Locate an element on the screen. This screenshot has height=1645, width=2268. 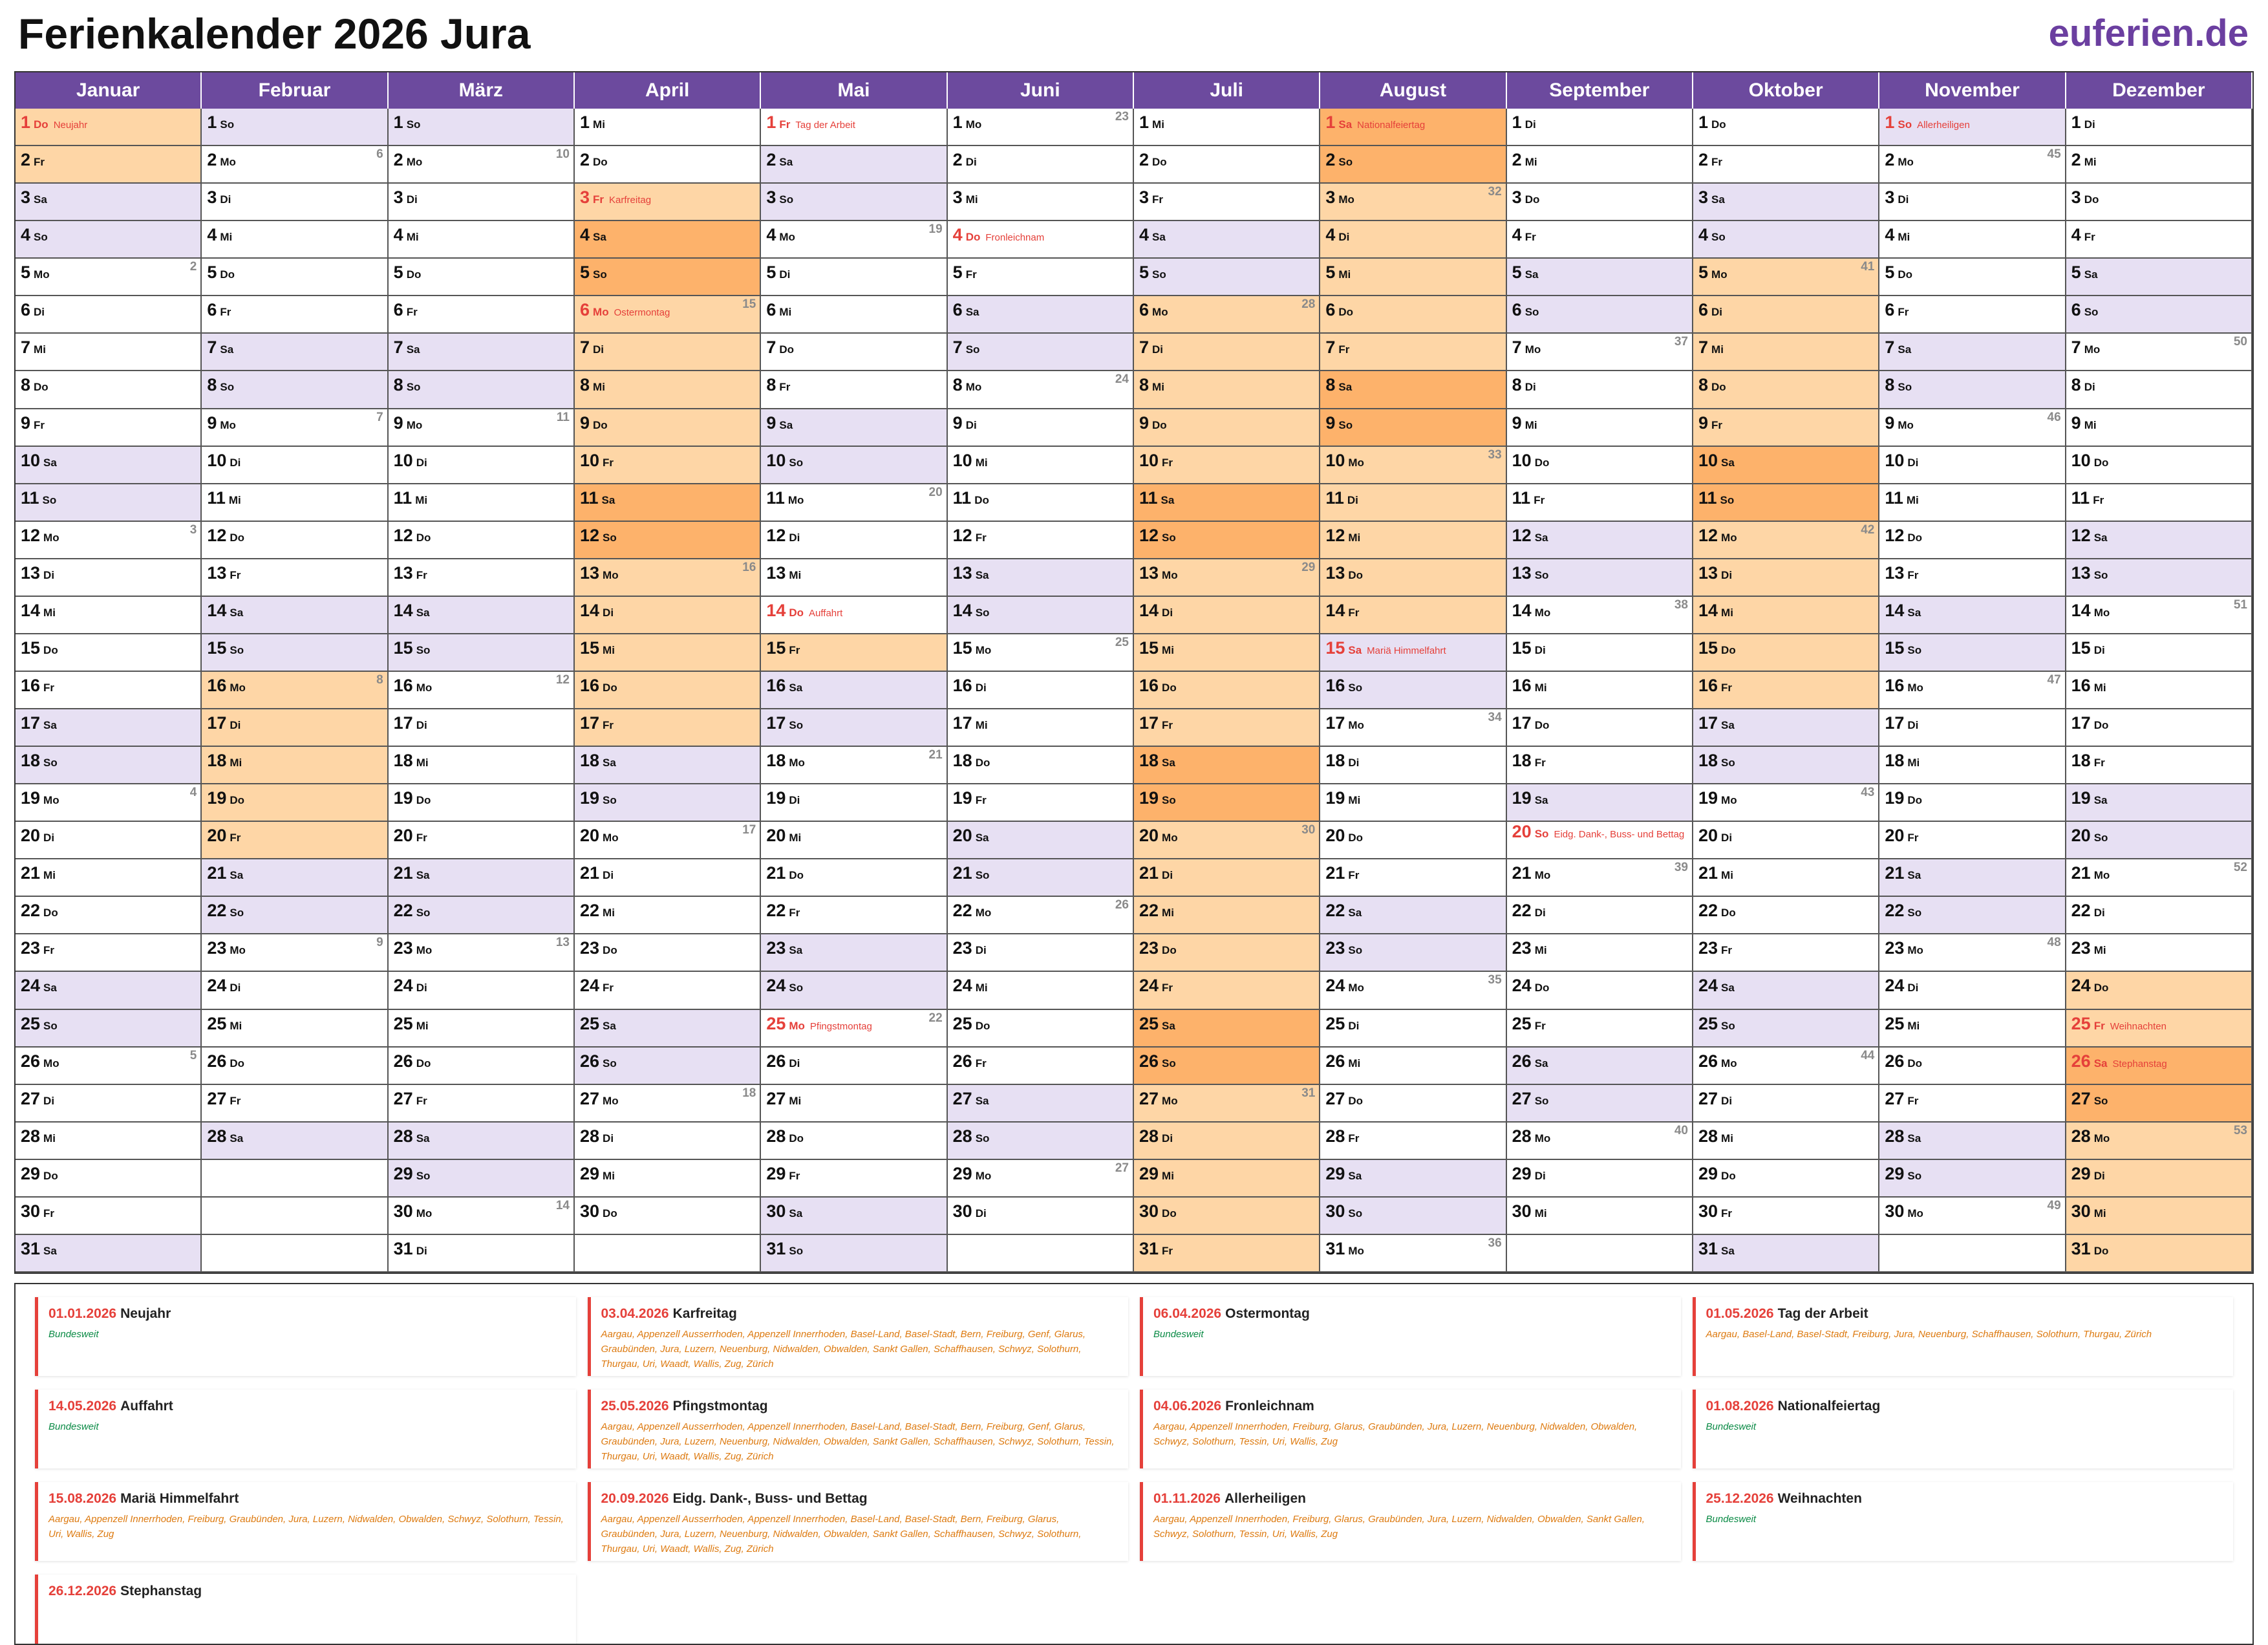
day-cell: 23 Mo 9 is located at coordinates (295, 953).